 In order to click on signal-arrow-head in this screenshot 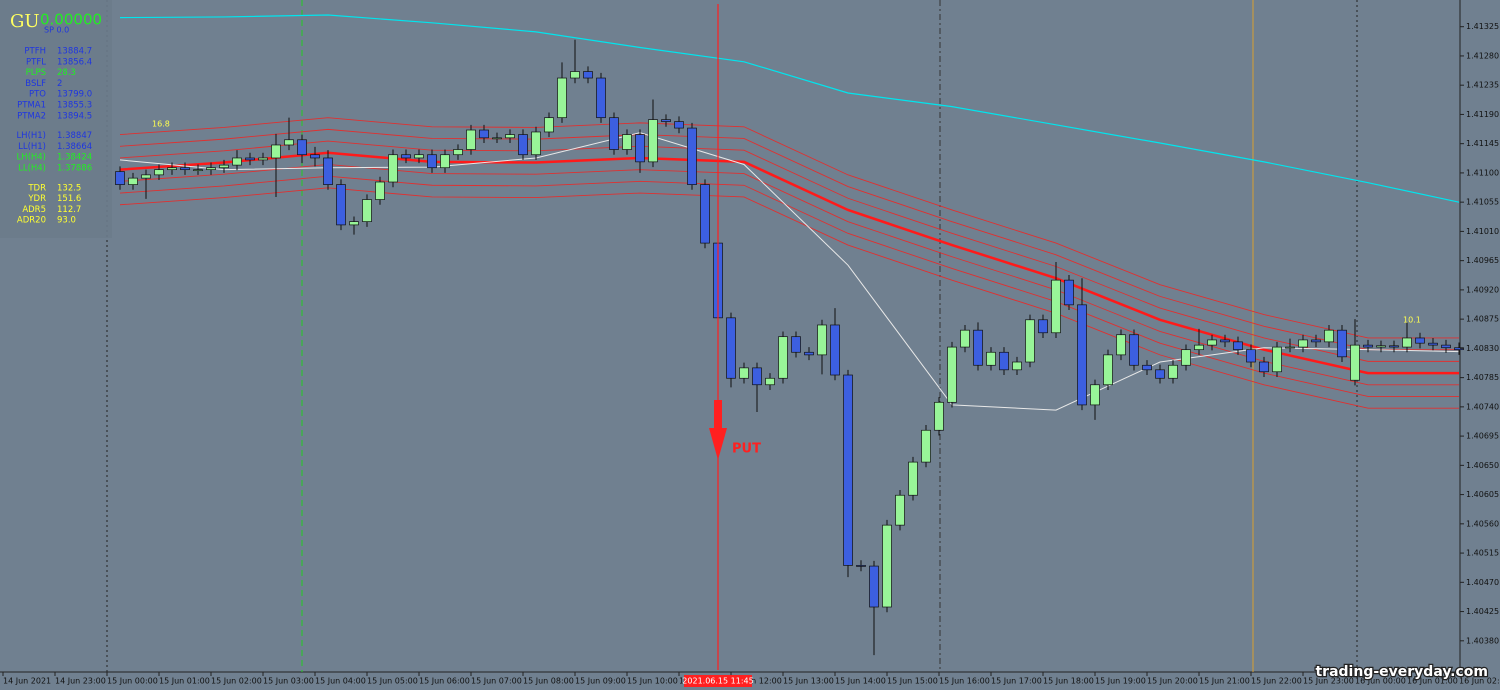, I will do `click(718, 444)`.